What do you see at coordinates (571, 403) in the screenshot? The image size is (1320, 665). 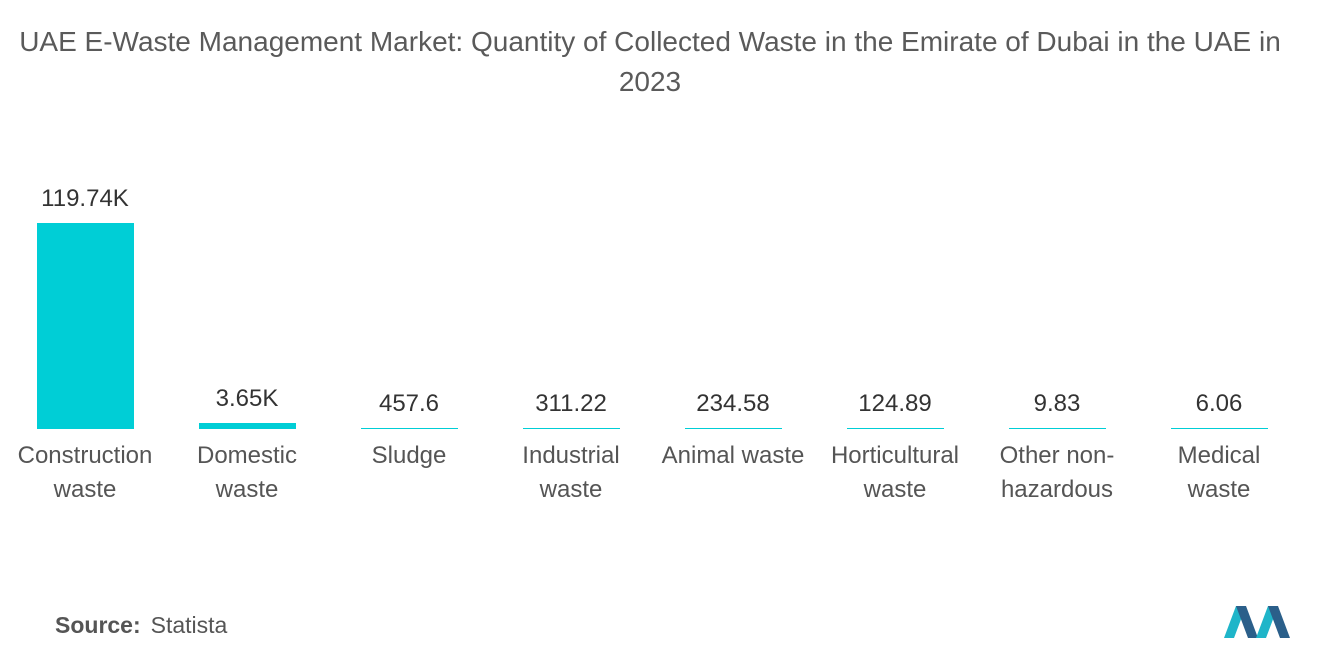 I see `value-label: 311.22` at bounding box center [571, 403].